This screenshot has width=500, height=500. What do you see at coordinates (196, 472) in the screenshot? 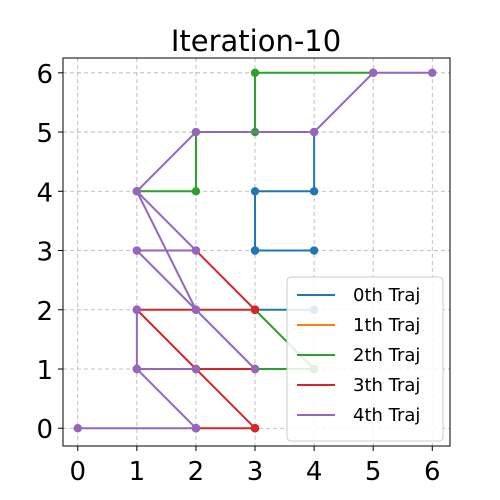
I see `x-tick-label: 2` at bounding box center [196, 472].